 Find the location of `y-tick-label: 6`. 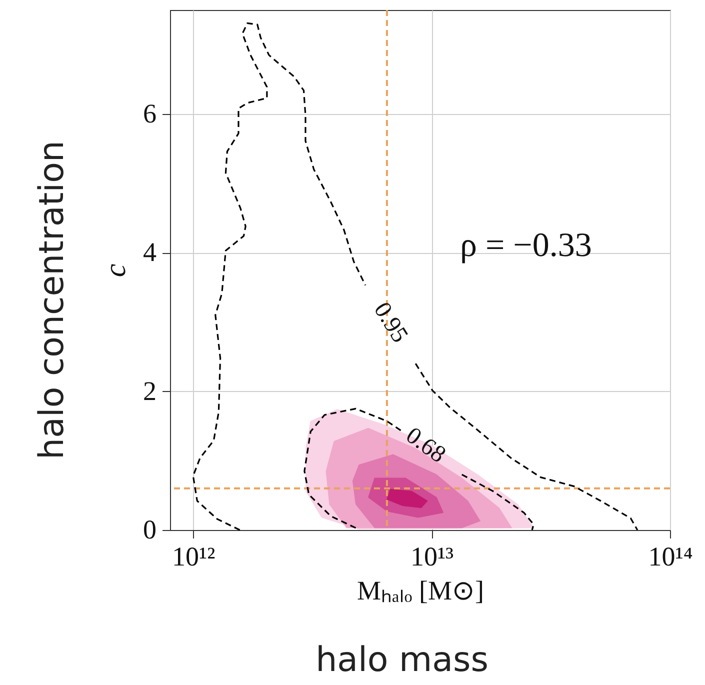

y-tick-label: 6 is located at coordinates (149, 113).